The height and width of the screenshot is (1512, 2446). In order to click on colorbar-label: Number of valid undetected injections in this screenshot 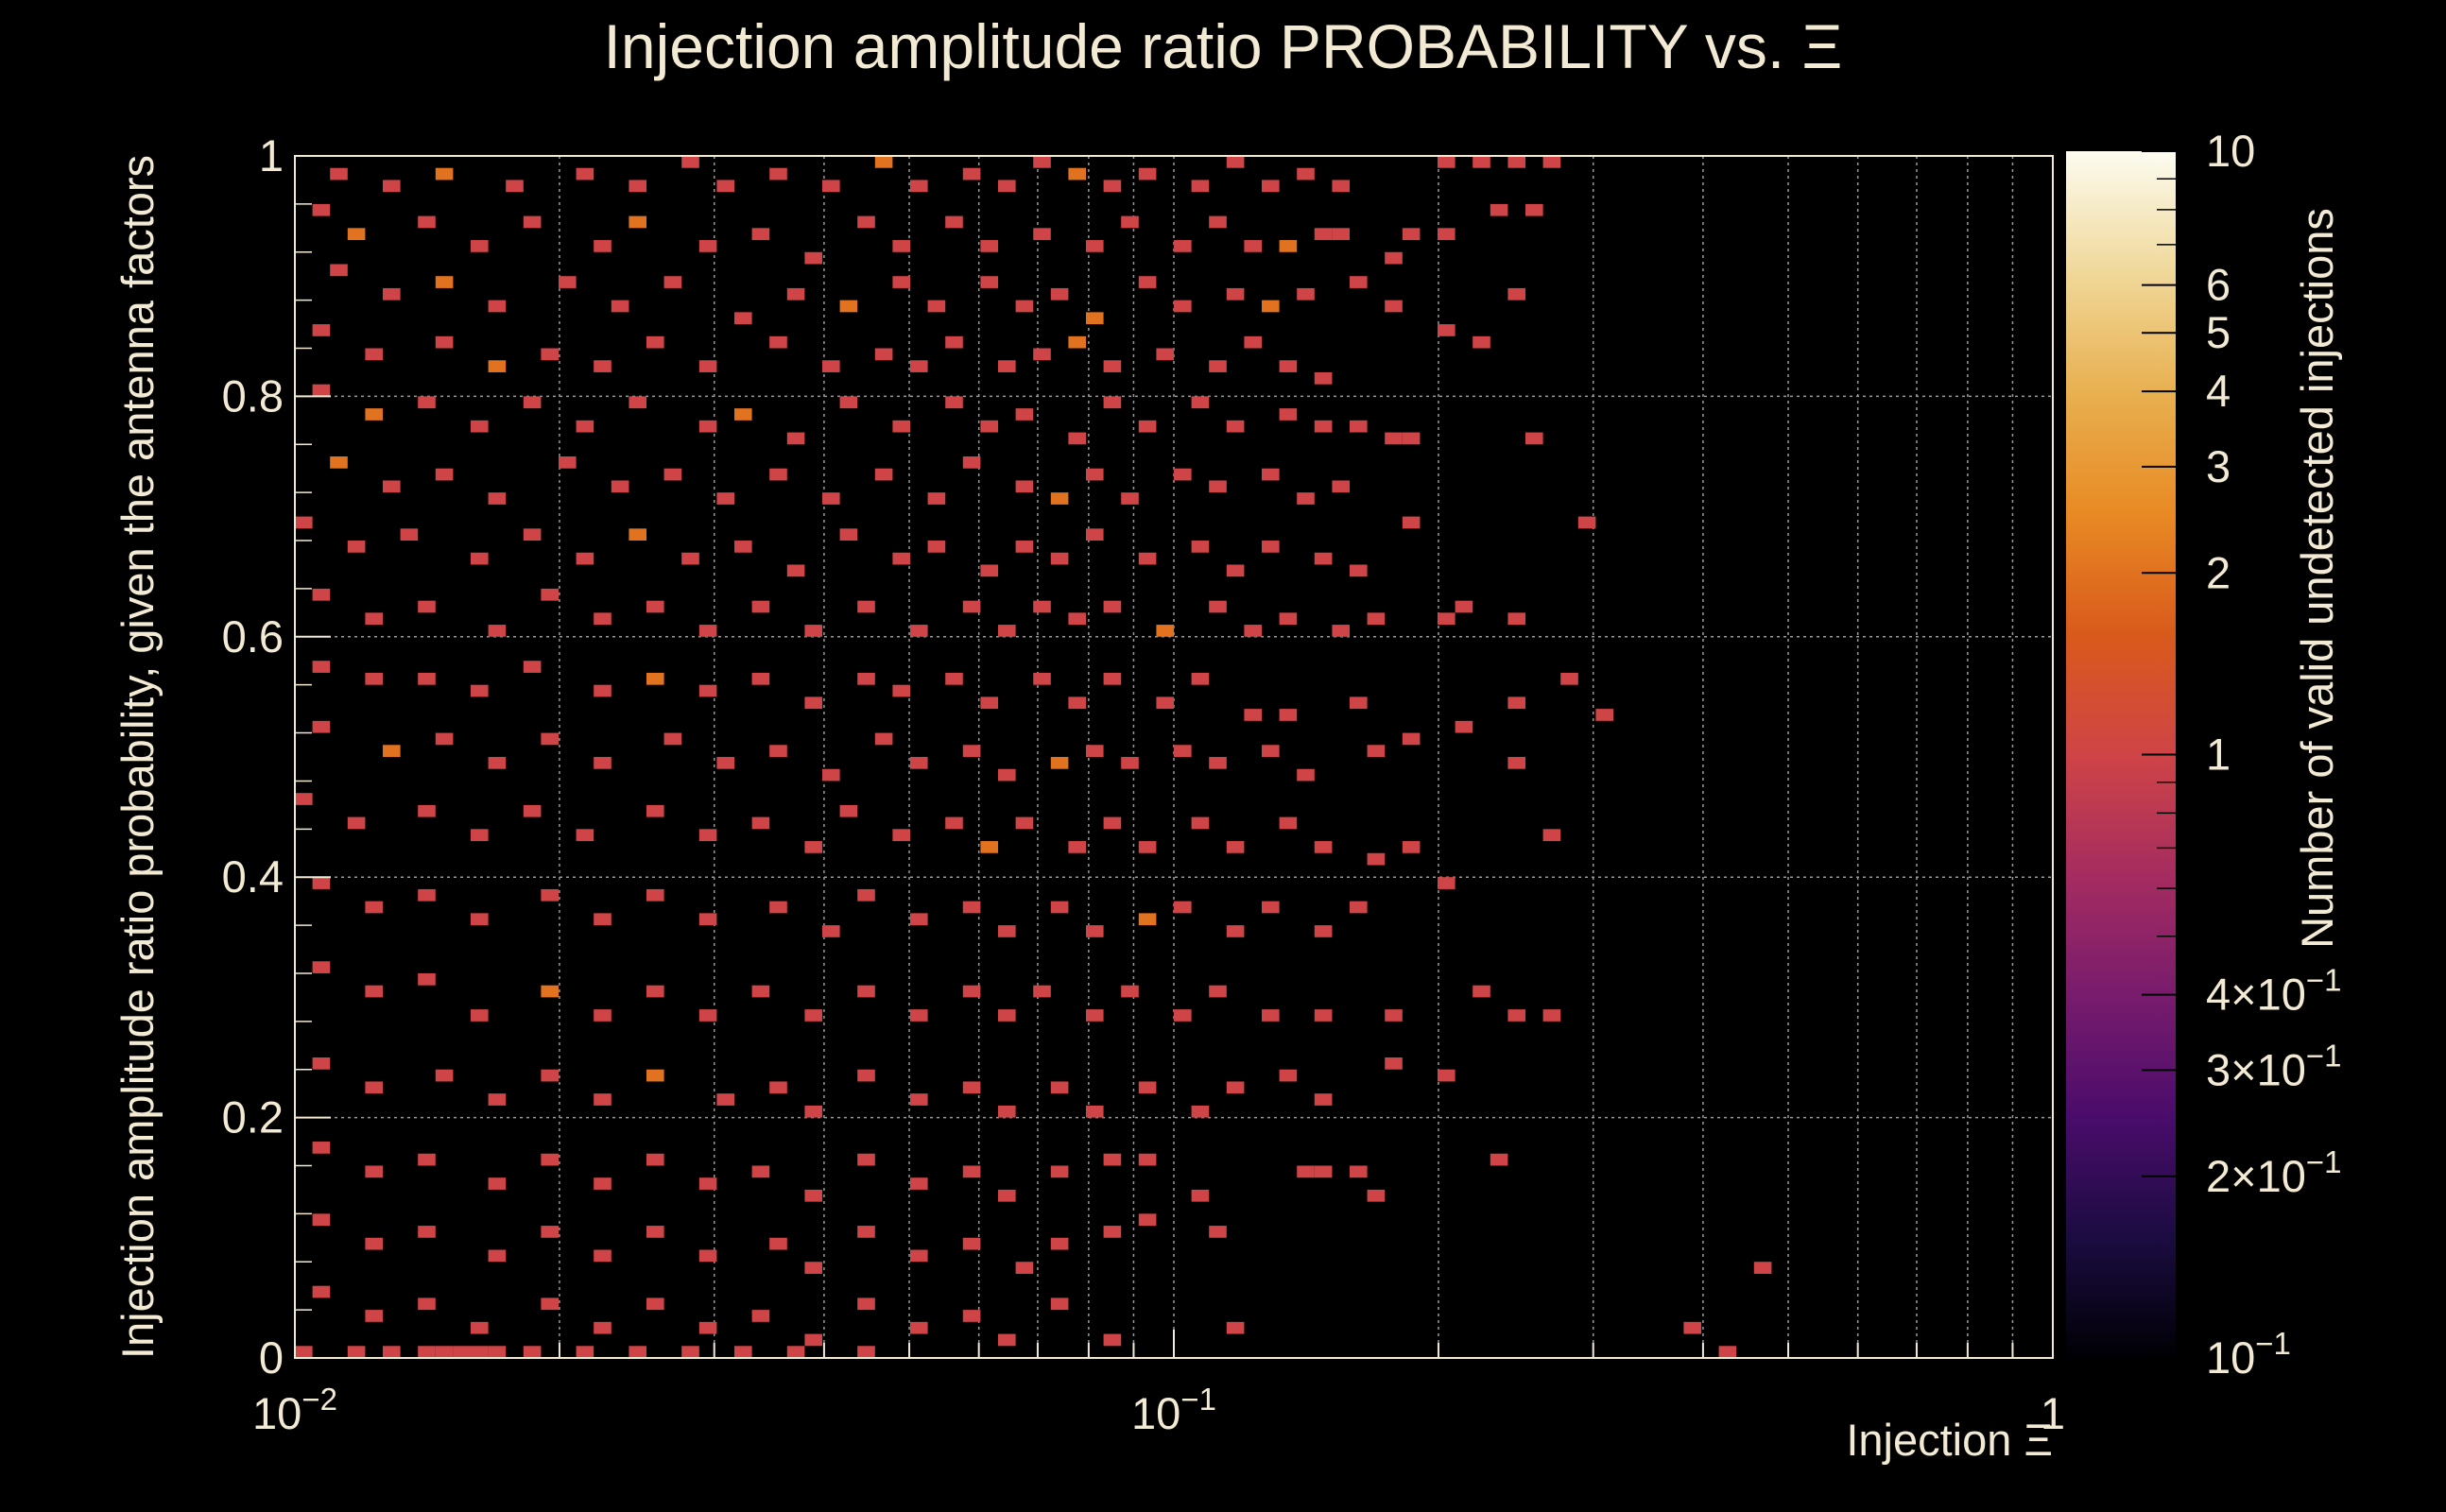, I will do `click(2317, 578)`.